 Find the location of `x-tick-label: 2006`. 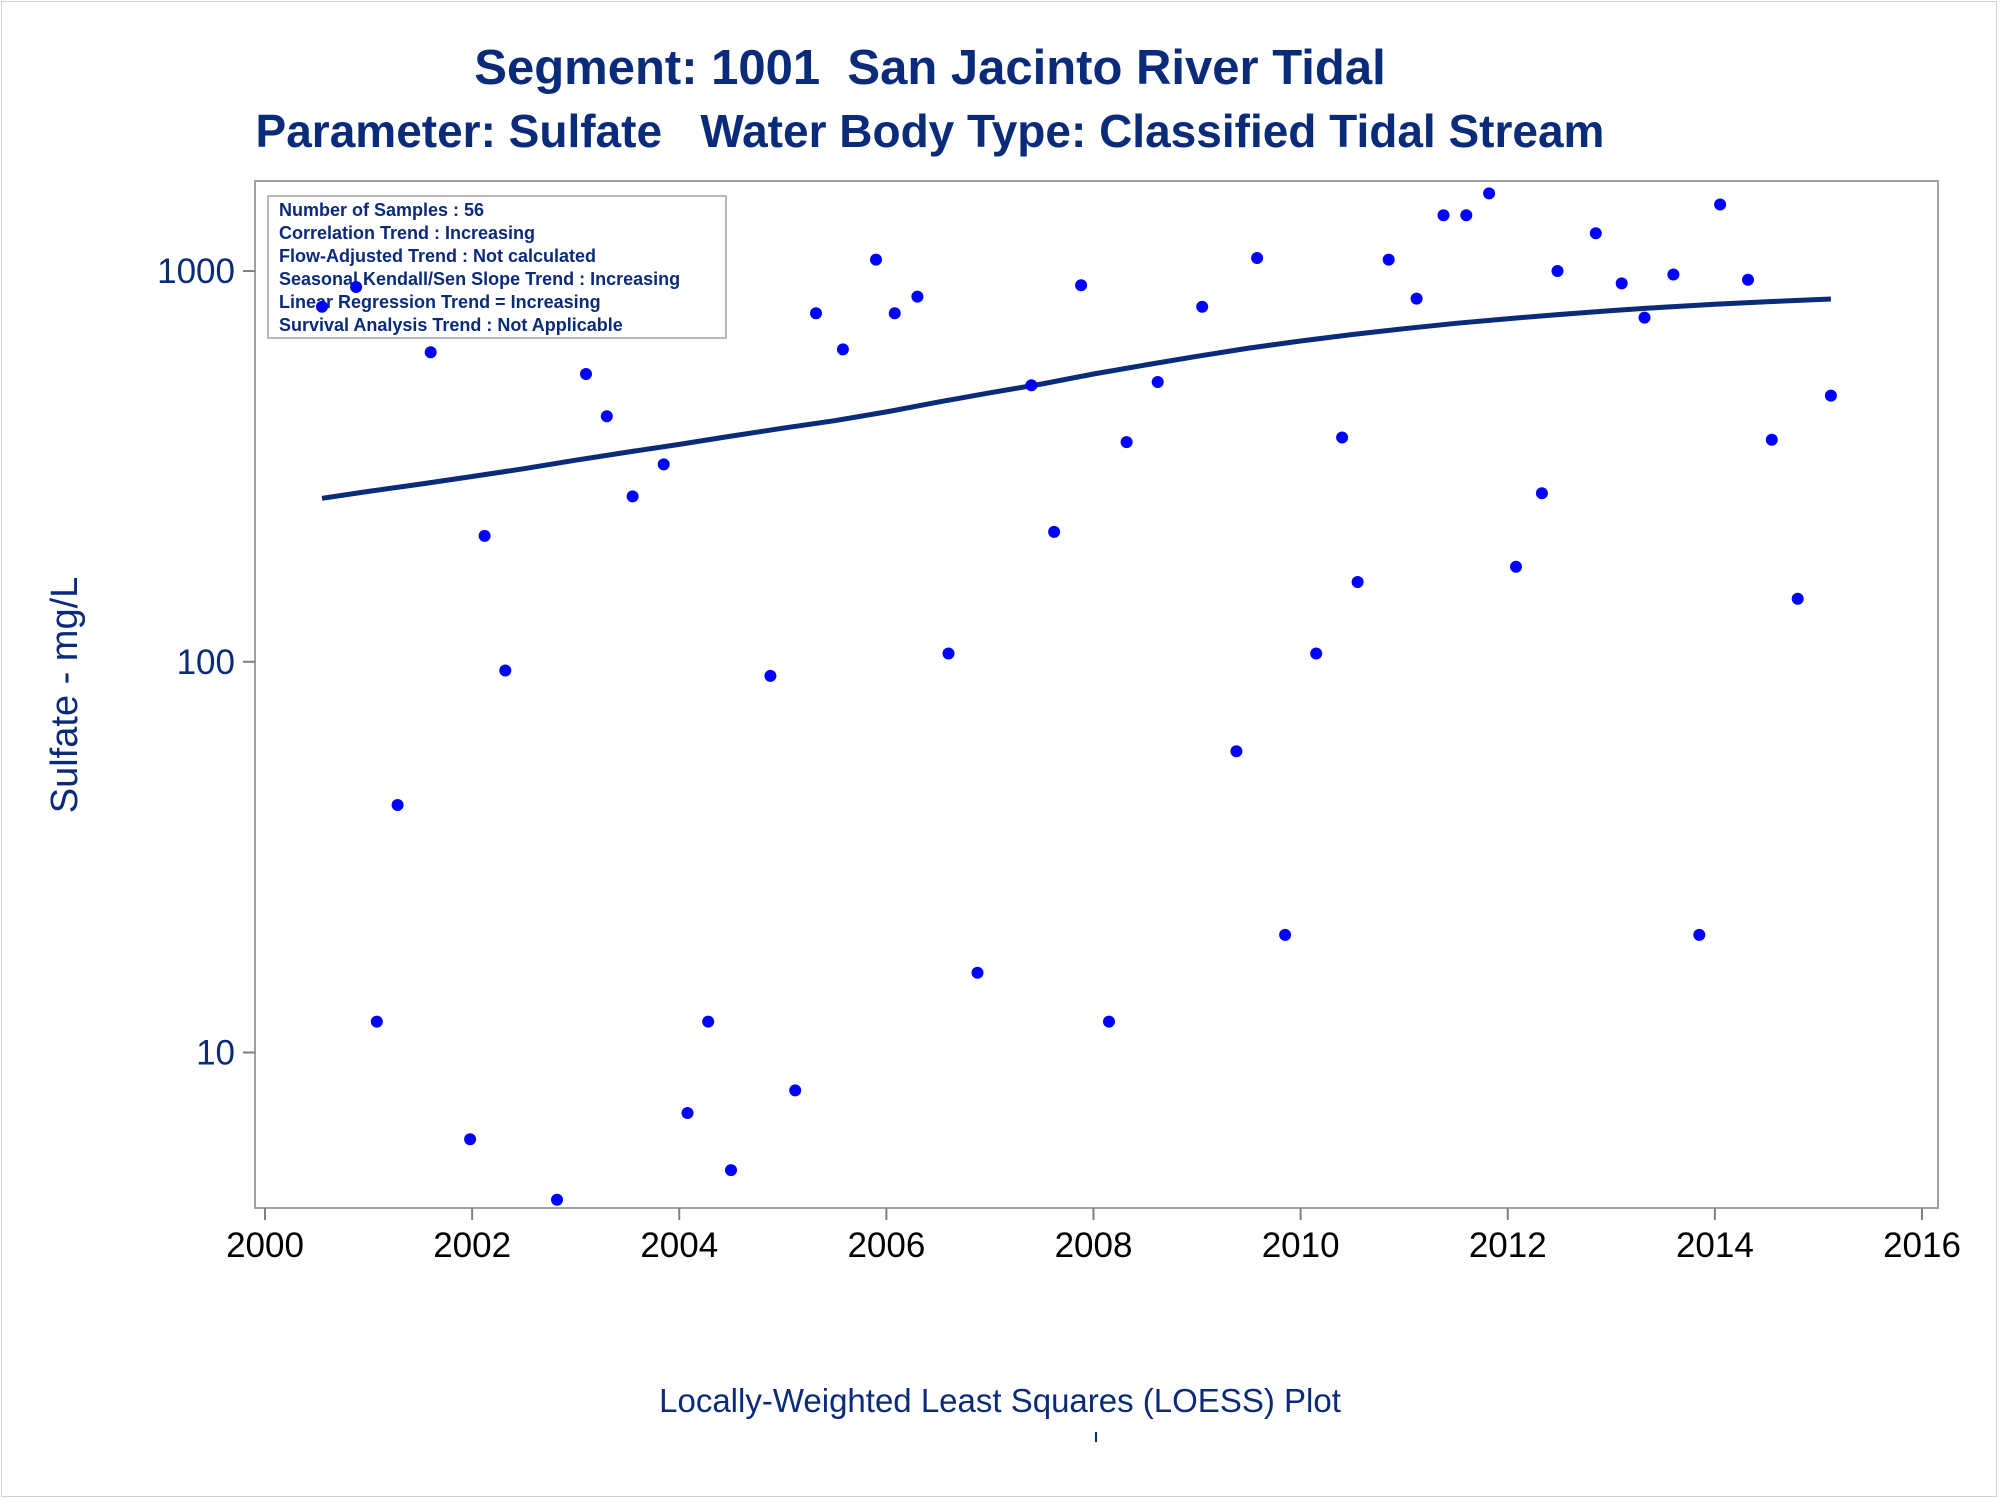

x-tick-label: 2006 is located at coordinates (886, 1245).